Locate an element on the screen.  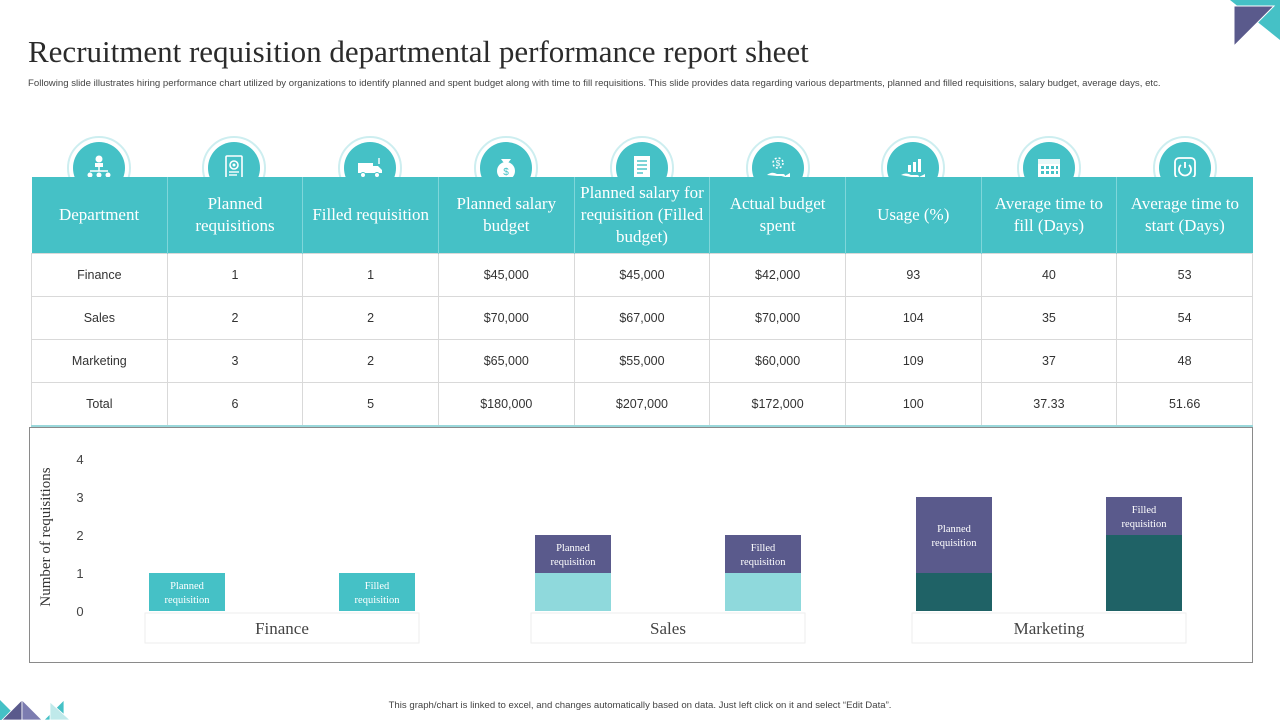
table-cell: $60,000 is located at coordinates (777, 361).